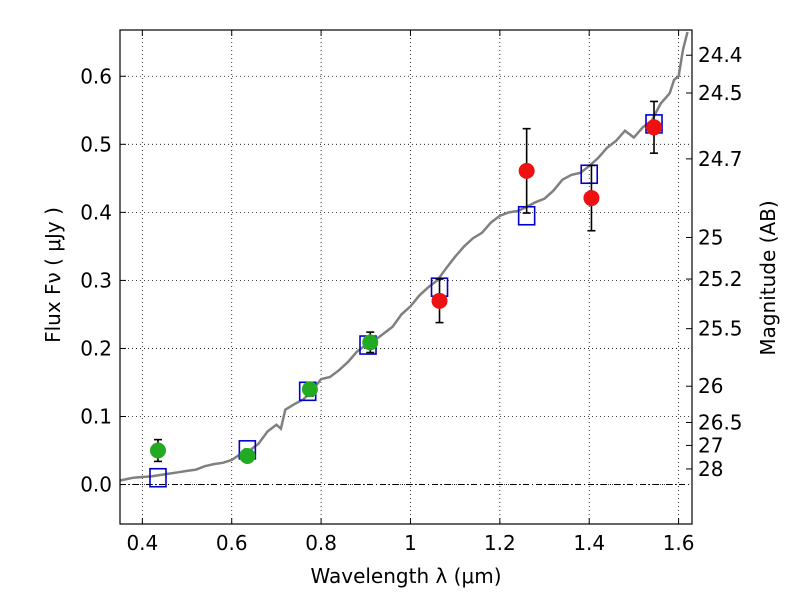 The image size is (800, 600). What do you see at coordinates (96, 144) in the screenshot?
I see `y-tick-label: 0.5` at bounding box center [96, 144].